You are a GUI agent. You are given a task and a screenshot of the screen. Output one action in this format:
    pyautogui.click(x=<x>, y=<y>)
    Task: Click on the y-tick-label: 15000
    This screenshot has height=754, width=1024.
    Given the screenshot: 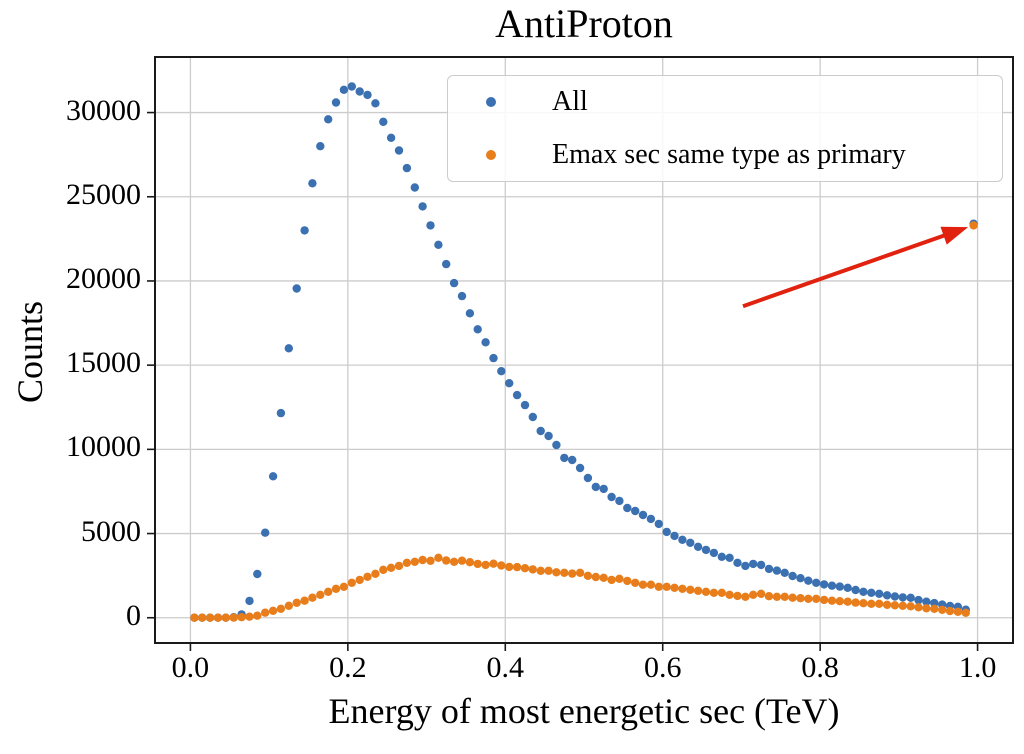 What is the action you would take?
    pyautogui.click(x=103, y=363)
    